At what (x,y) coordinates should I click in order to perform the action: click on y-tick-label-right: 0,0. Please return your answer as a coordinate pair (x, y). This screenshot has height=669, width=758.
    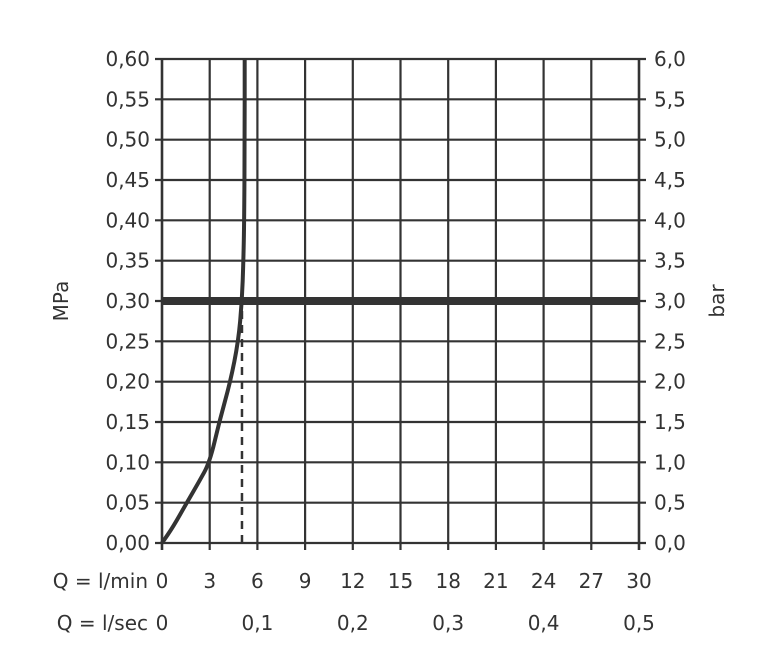
    Looking at the image, I should click on (670, 543).